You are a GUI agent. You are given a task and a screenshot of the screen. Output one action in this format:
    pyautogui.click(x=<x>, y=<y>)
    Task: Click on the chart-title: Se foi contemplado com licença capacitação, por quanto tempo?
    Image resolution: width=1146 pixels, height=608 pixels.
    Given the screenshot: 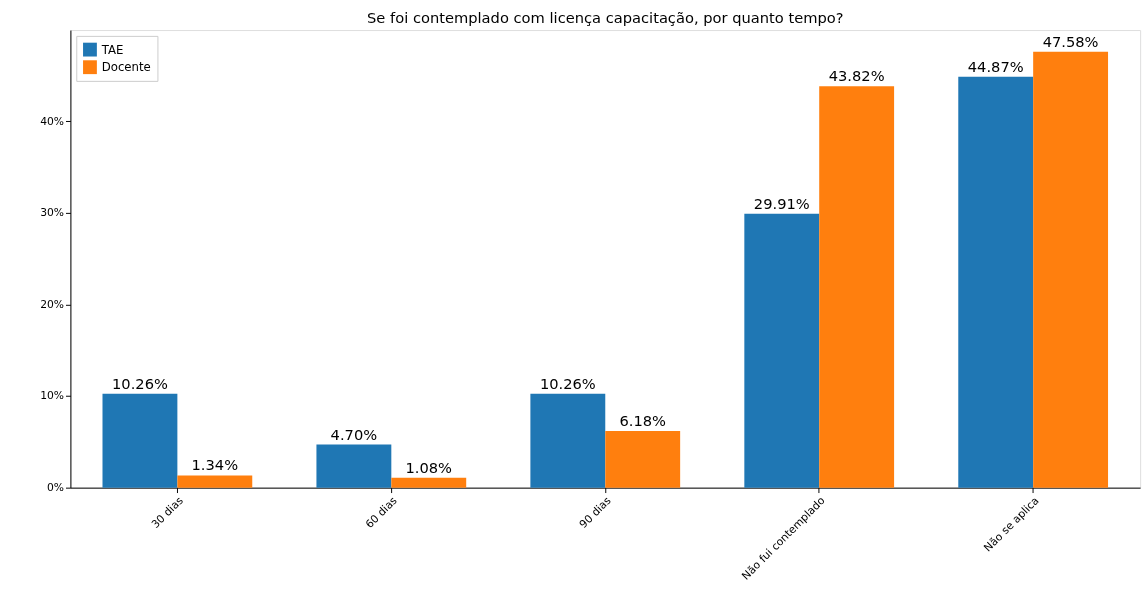 What is the action you would take?
    pyautogui.click(x=605, y=18)
    